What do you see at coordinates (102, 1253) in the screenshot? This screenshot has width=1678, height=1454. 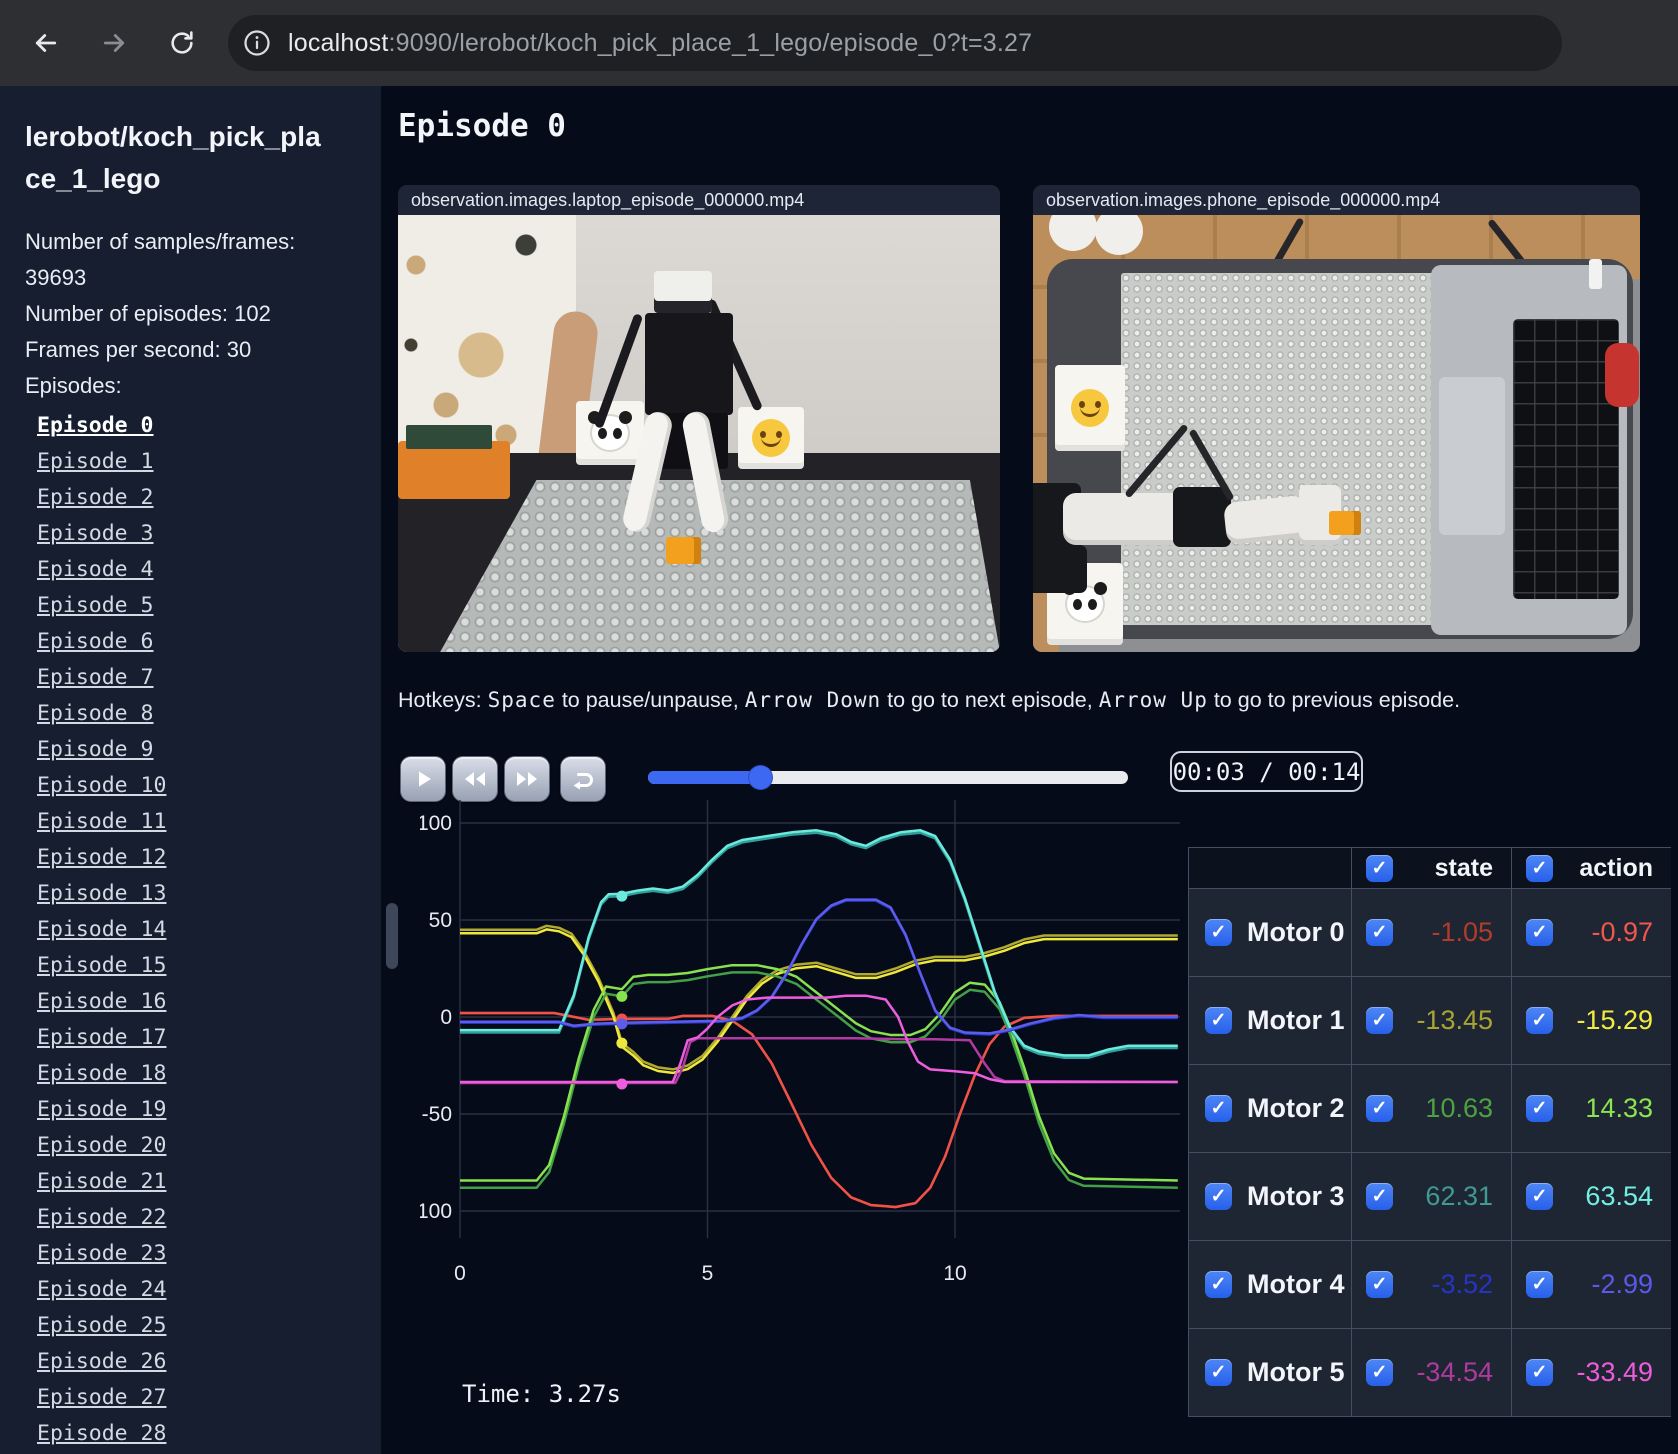 I see `sidebar-episode-link: Episode 23` at bounding box center [102, 1253].